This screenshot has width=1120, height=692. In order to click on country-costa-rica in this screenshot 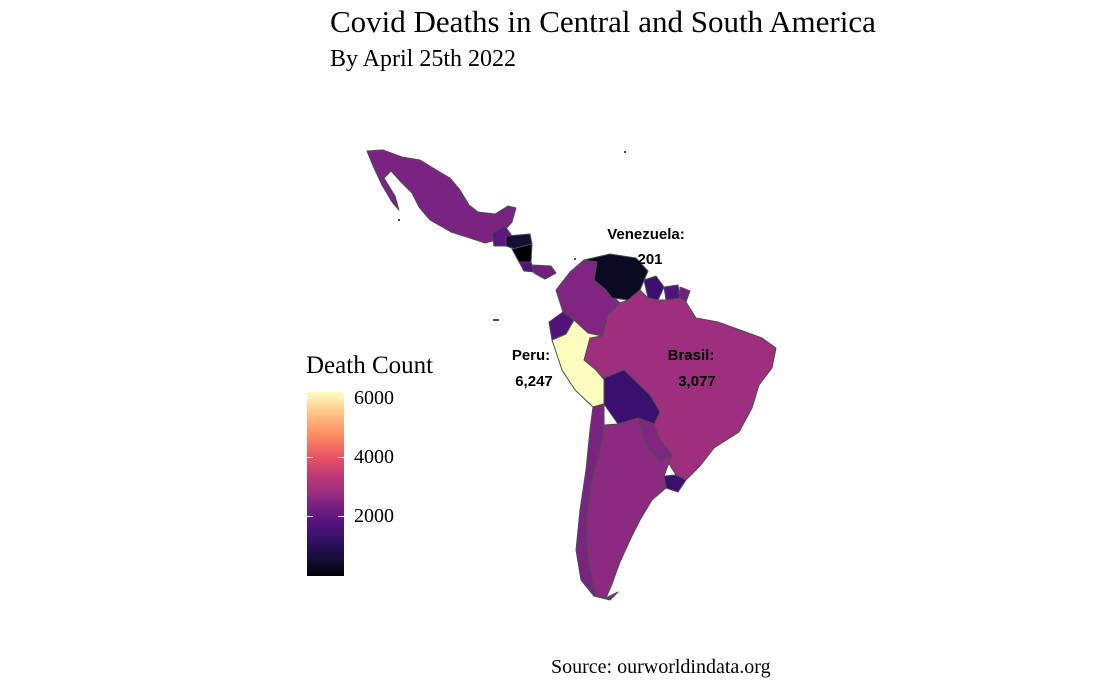, I will do `click(526, 267)`.